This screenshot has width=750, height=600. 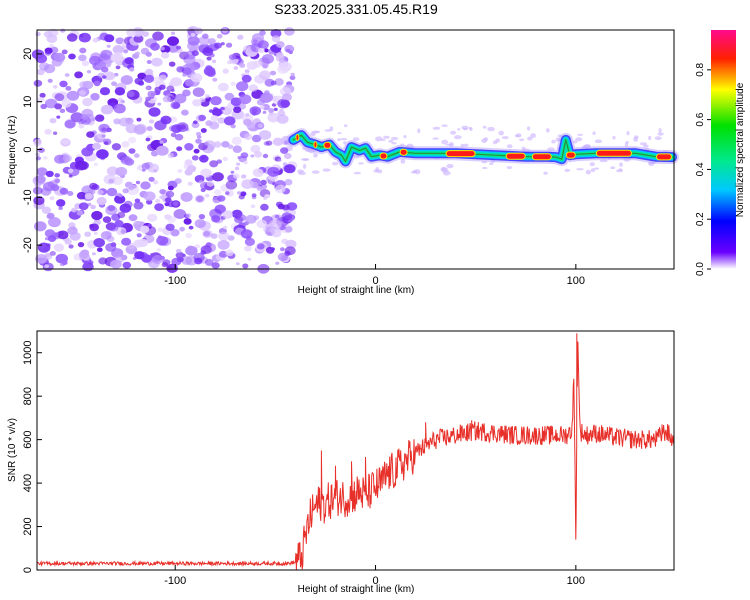 I want to click on y-tick-label: 200, so click(x=28, y=526).